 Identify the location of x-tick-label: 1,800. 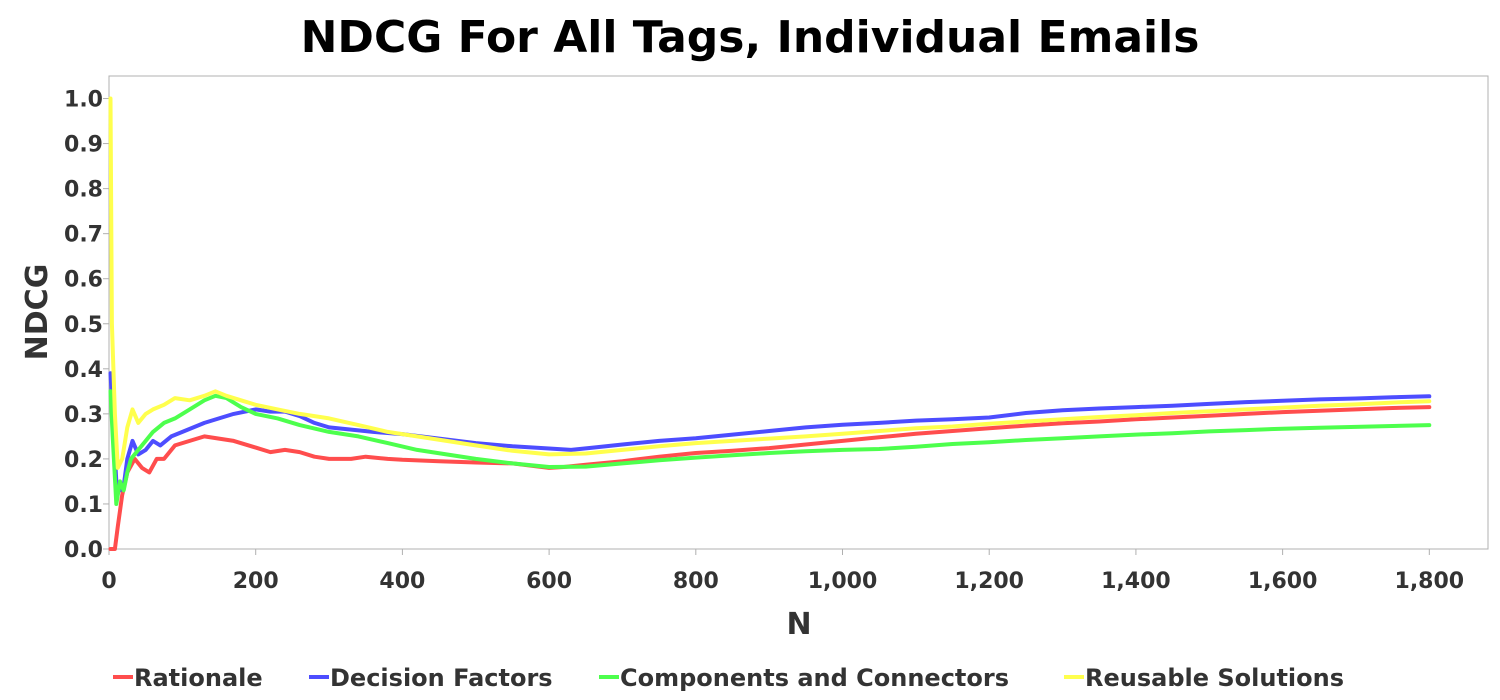
(1430, 581).